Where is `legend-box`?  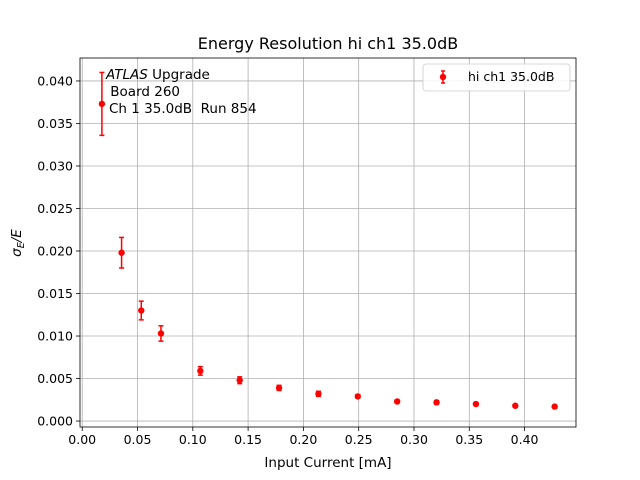
legend-box is located at coordinates (496, 77).